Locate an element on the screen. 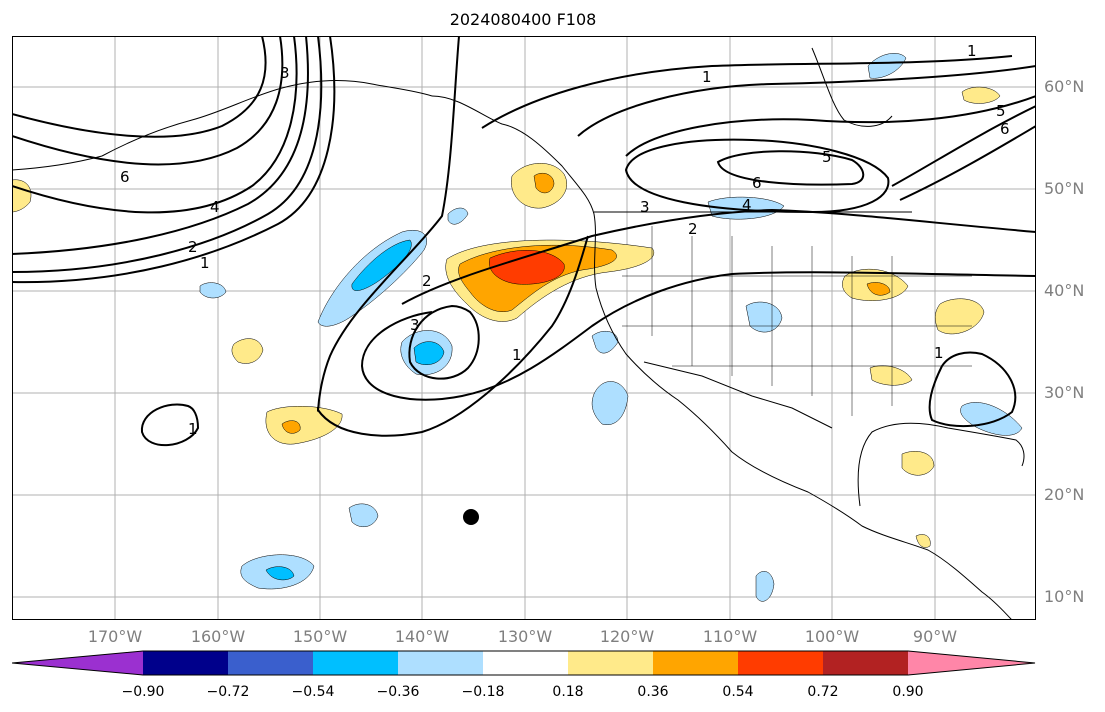  colorbar-tick-label: 0.54 is located at coordinates (738, 692).